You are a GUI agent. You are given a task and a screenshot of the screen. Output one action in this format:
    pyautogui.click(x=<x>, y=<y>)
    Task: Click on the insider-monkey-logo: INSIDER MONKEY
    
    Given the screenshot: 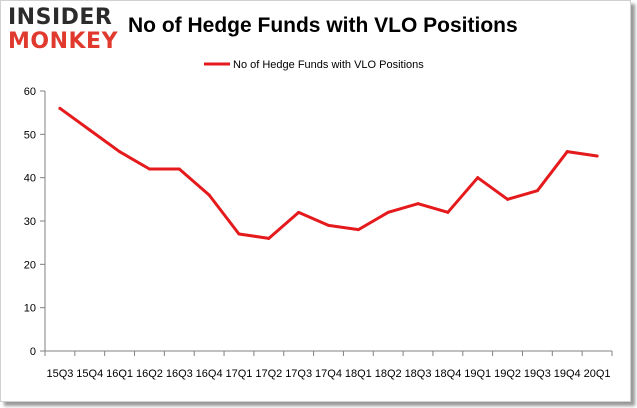 What is the action you would take?
    pyautogui.click(x=64, y=32)
    